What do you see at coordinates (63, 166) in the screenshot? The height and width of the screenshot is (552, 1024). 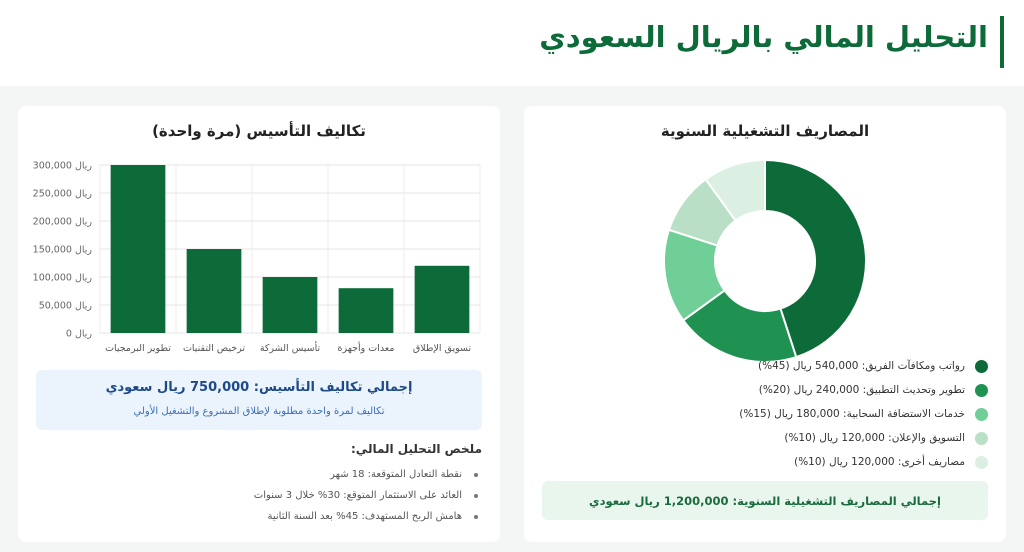 I see `y-tick-label: 300,000 ريال` at bounding box center [63, 166].